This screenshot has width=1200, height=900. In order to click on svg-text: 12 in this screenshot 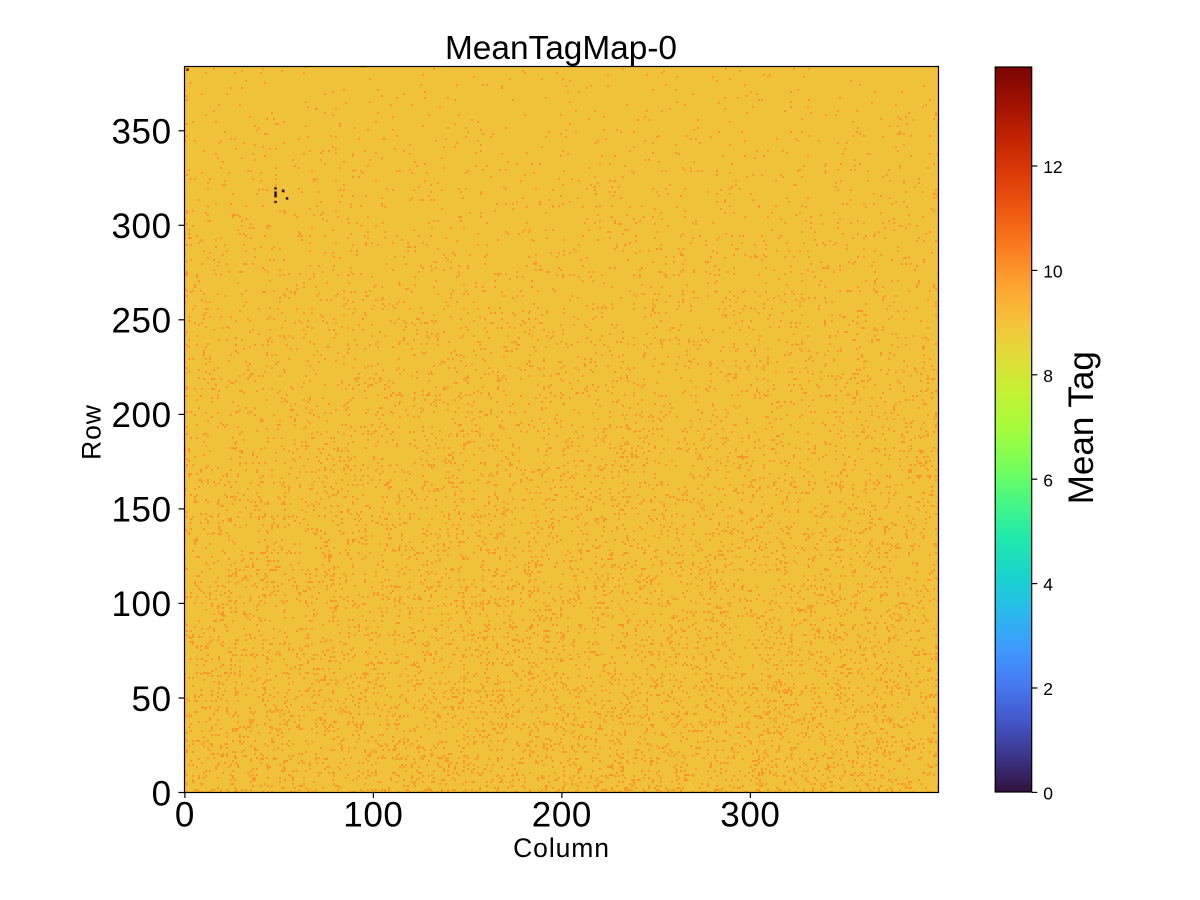, I will do `click(1052, 167)`.